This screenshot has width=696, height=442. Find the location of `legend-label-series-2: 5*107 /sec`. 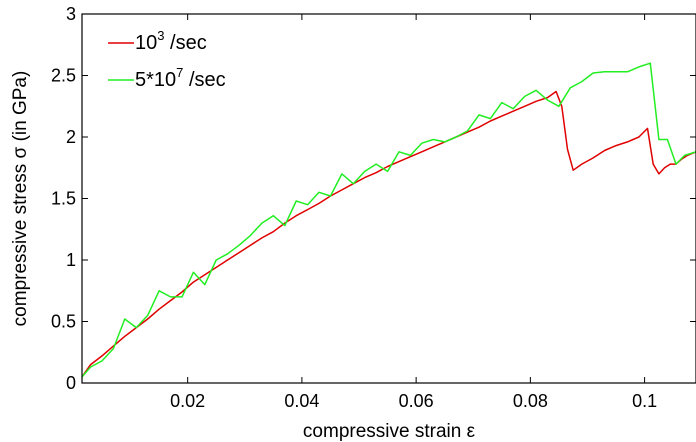

legend-label-series-2: 5*107 /sec is located at coordinates (180, 78).